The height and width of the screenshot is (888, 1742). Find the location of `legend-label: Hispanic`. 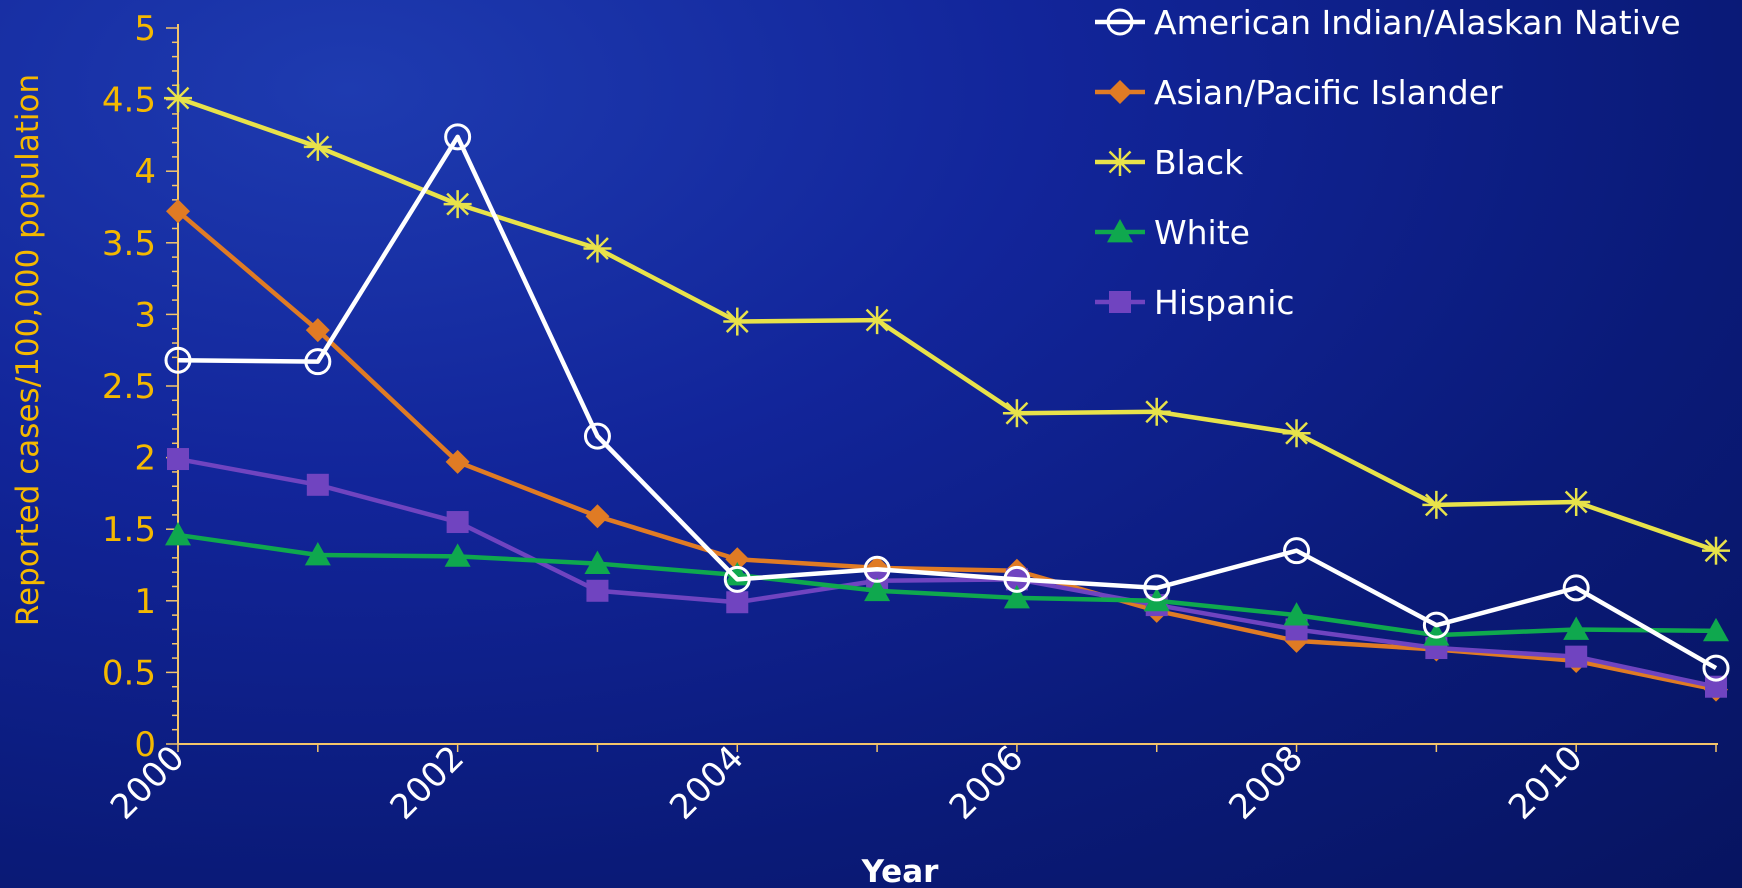

legend-label: Hispanic is located at coordinates (1224, 302).